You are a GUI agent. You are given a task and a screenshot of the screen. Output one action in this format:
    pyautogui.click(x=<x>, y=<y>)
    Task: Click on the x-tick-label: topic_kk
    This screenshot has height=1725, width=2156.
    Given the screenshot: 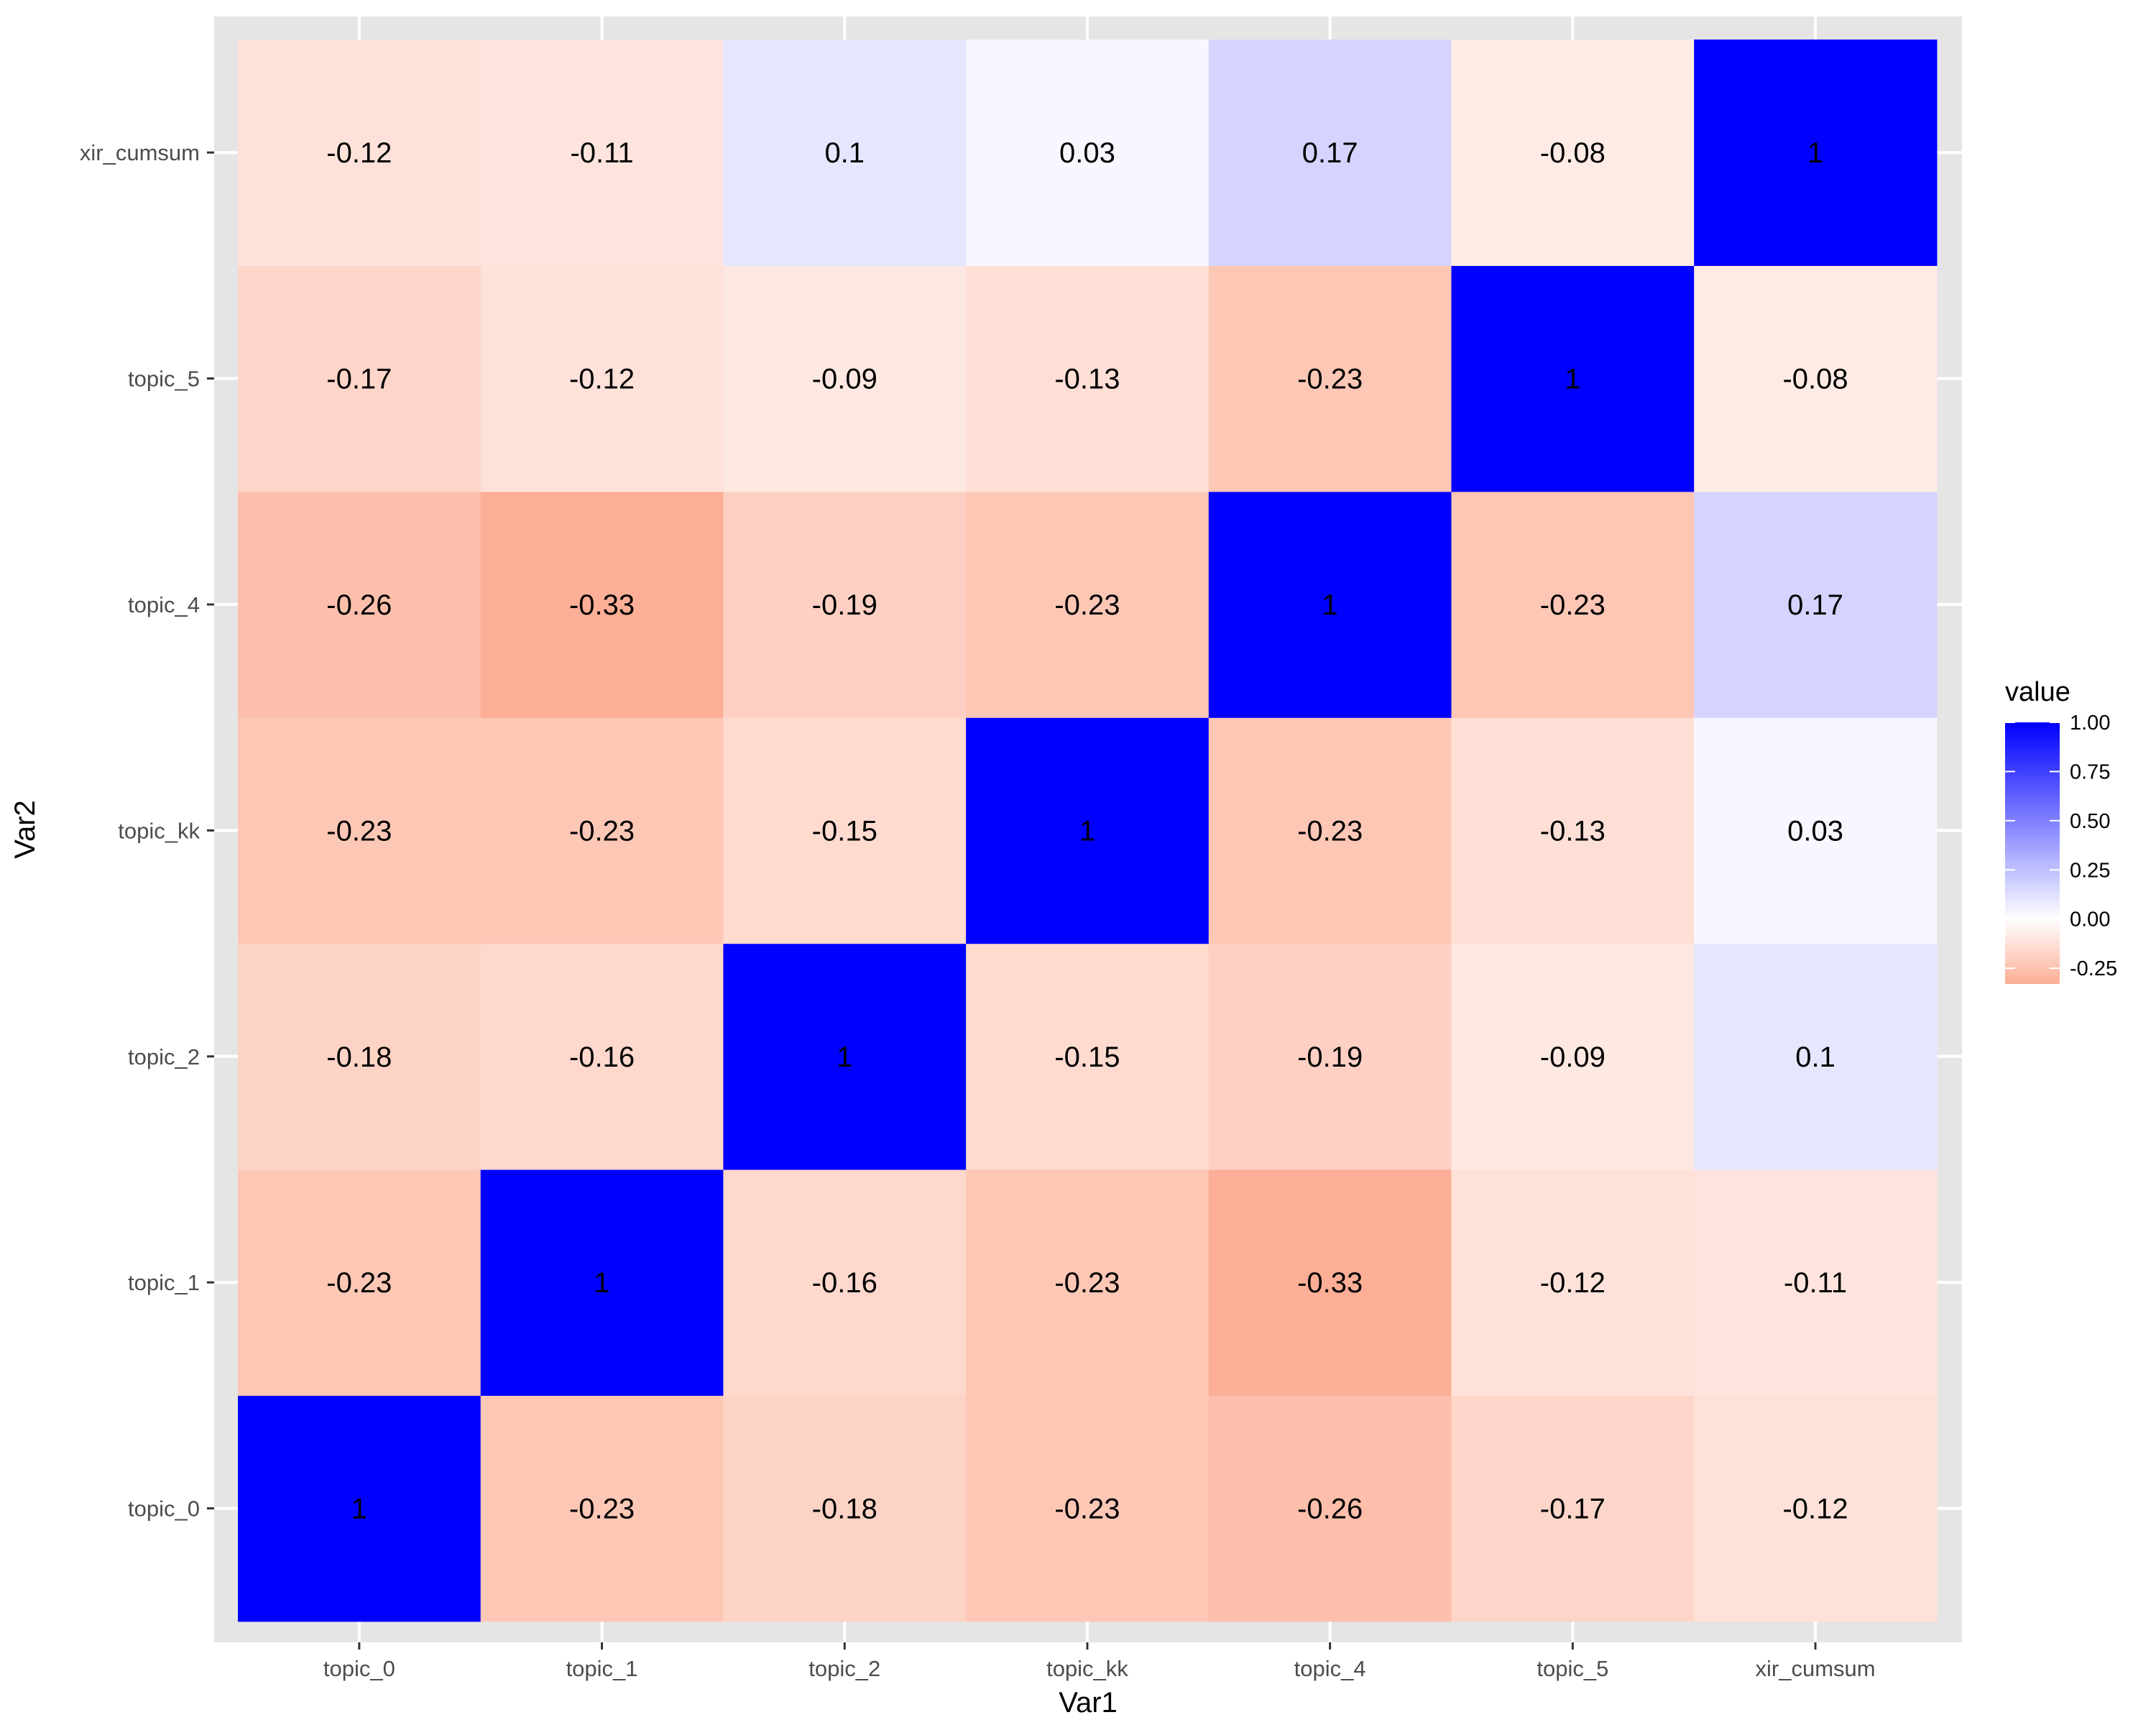 What is the action you would take?
    pyautogui.click(x=1087, y=1668)
    